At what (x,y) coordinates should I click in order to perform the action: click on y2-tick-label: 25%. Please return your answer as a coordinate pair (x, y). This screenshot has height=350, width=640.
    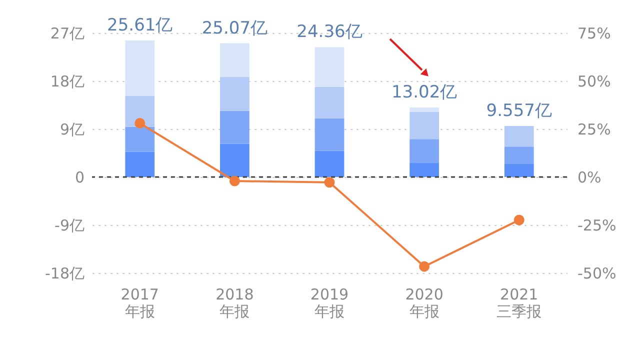
    Looking at the image, I should click on (594, 129).